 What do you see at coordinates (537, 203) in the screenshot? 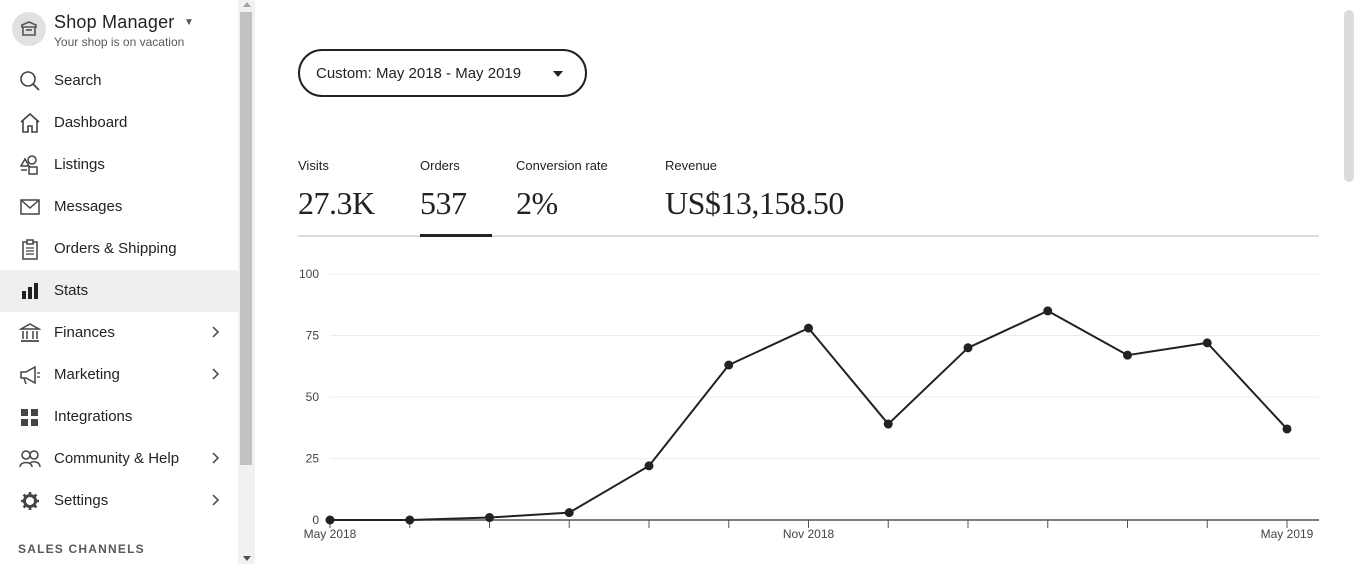
I see `stat-value: 2%` at bounding box center [537, 203].